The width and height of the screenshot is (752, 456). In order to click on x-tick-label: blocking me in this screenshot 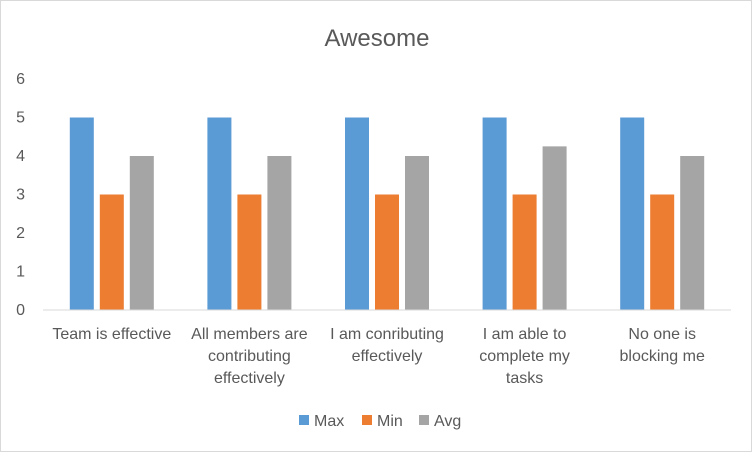, I will do `click(662, 356)`.